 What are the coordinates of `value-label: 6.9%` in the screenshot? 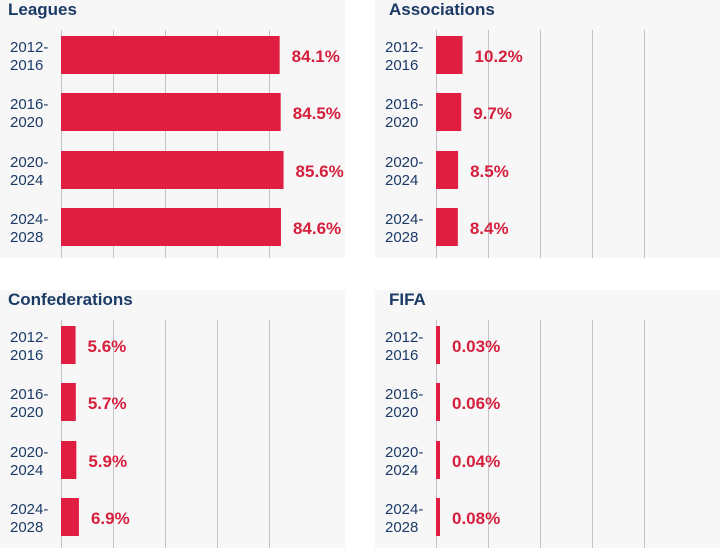 It's located at (110, 518).